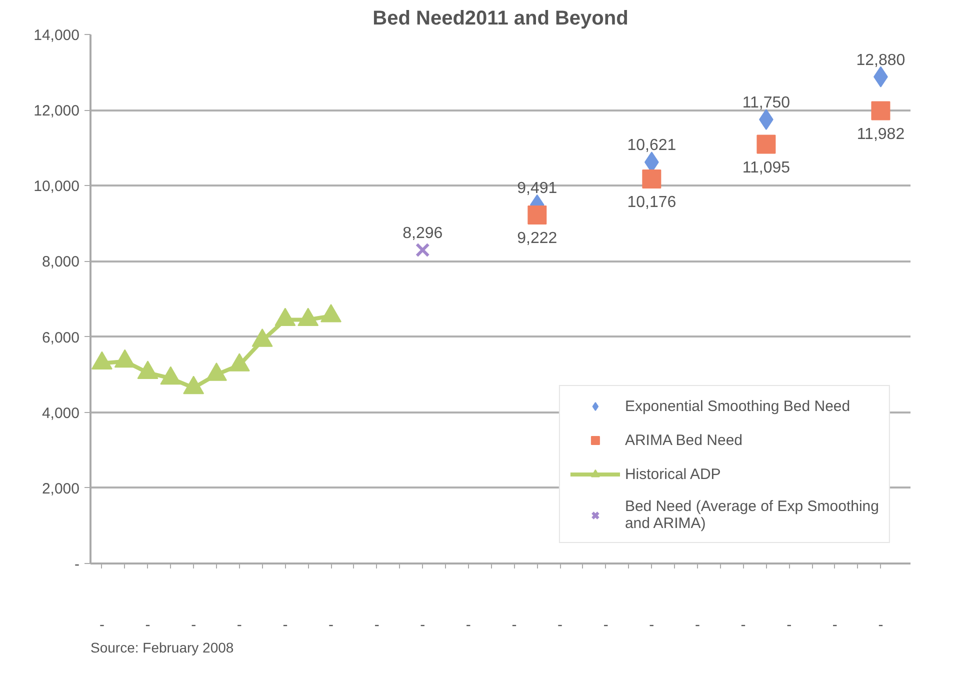  Describe the element at coordinates (77, 564) in the screenshot. I see `y-tick-label: -` at that location.